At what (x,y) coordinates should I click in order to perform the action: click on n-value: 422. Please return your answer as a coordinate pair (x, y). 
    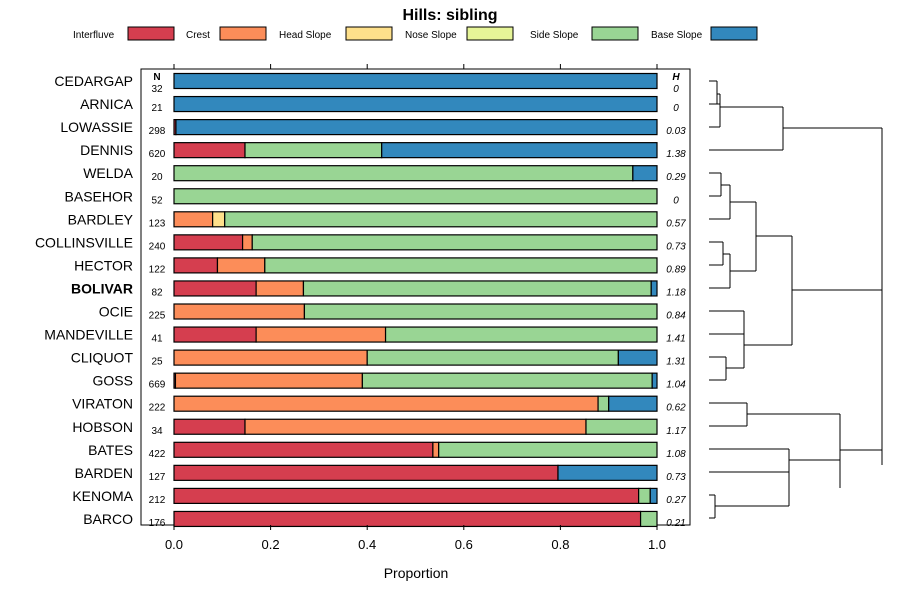
    Looking at the image, I should click on (157, 454).